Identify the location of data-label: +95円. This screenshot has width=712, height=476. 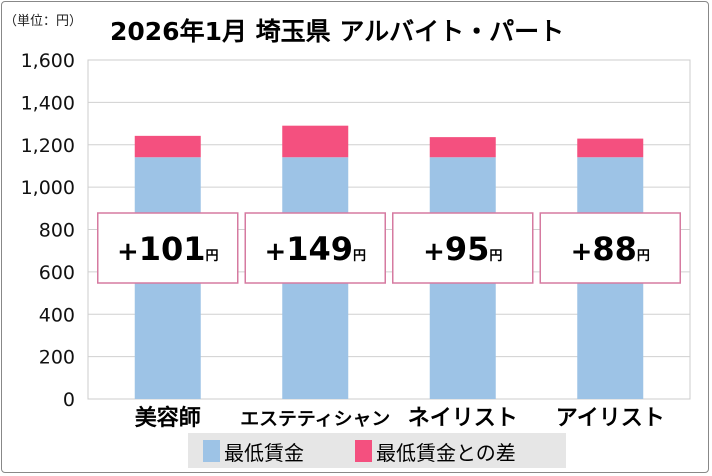
(462, 249).